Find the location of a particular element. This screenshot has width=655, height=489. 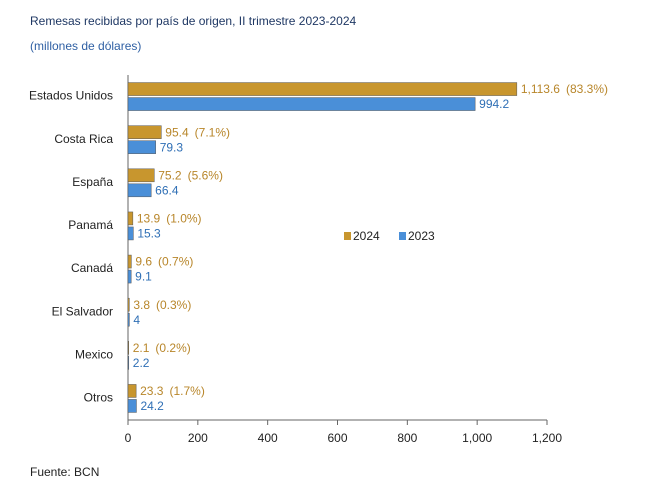

value-label: 994.2 is located at coordinates (494, 104).